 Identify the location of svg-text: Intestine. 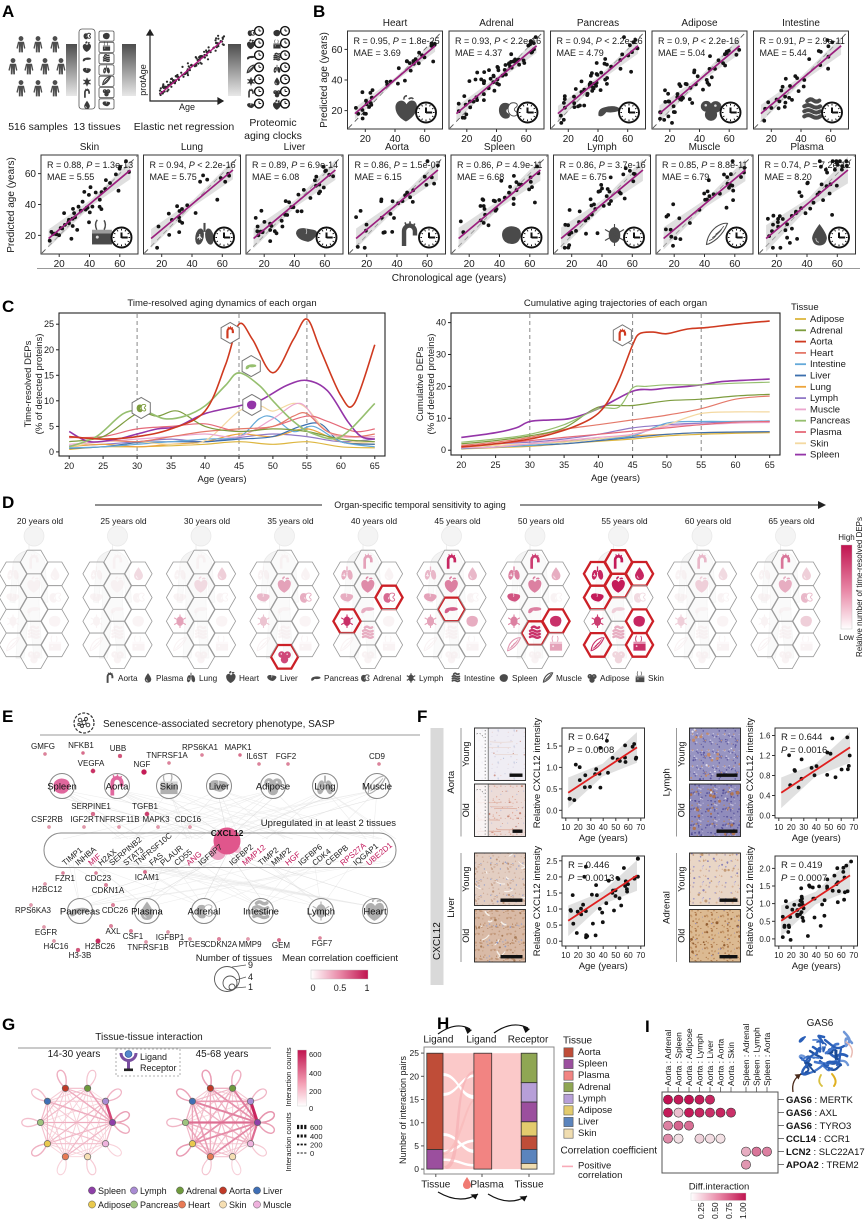
(261, 912).